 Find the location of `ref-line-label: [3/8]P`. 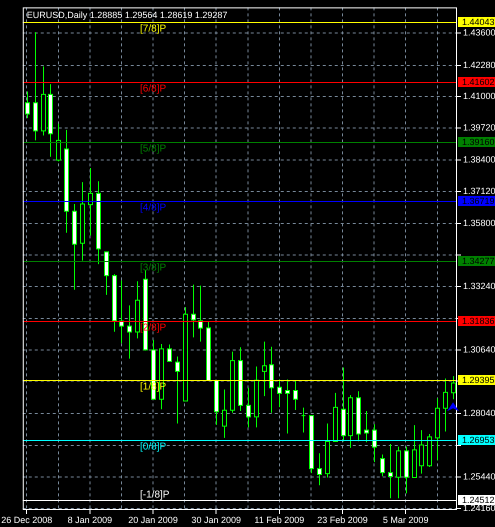

ref-line-label: [3/8]P is located at coordinates (153, 268).